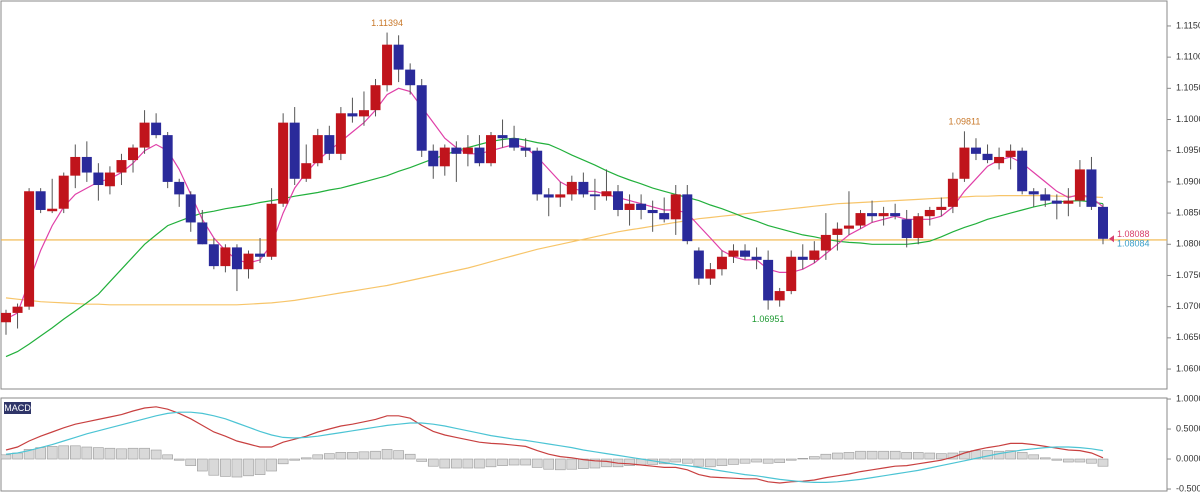 The image size is (1200, 494). What do you see at coordinates (387, 23) in the screenshot?
I see `price-annotation: 1.11394` at bounding box center [387, 23].